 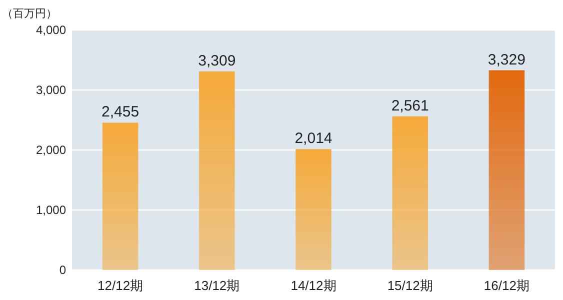 I want to click on x-tick-label: 15/12期, so click(x=410, y=285).